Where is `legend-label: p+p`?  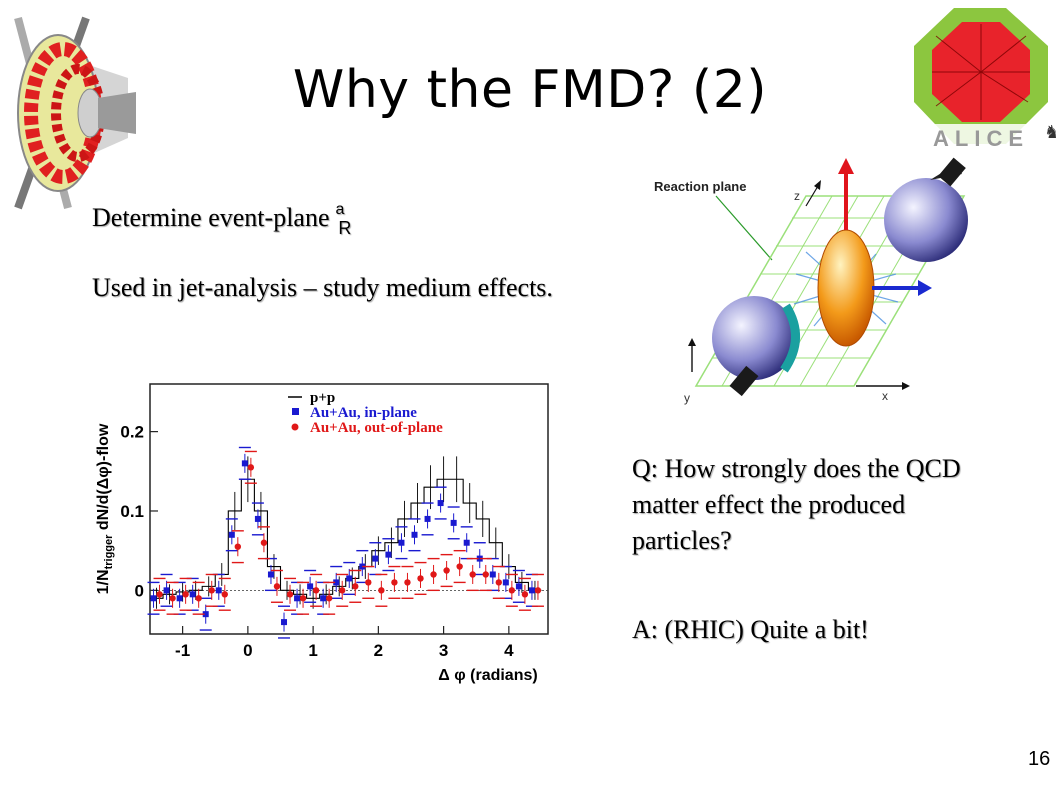 legend-label: p+p is located at coordinates (322, 398).